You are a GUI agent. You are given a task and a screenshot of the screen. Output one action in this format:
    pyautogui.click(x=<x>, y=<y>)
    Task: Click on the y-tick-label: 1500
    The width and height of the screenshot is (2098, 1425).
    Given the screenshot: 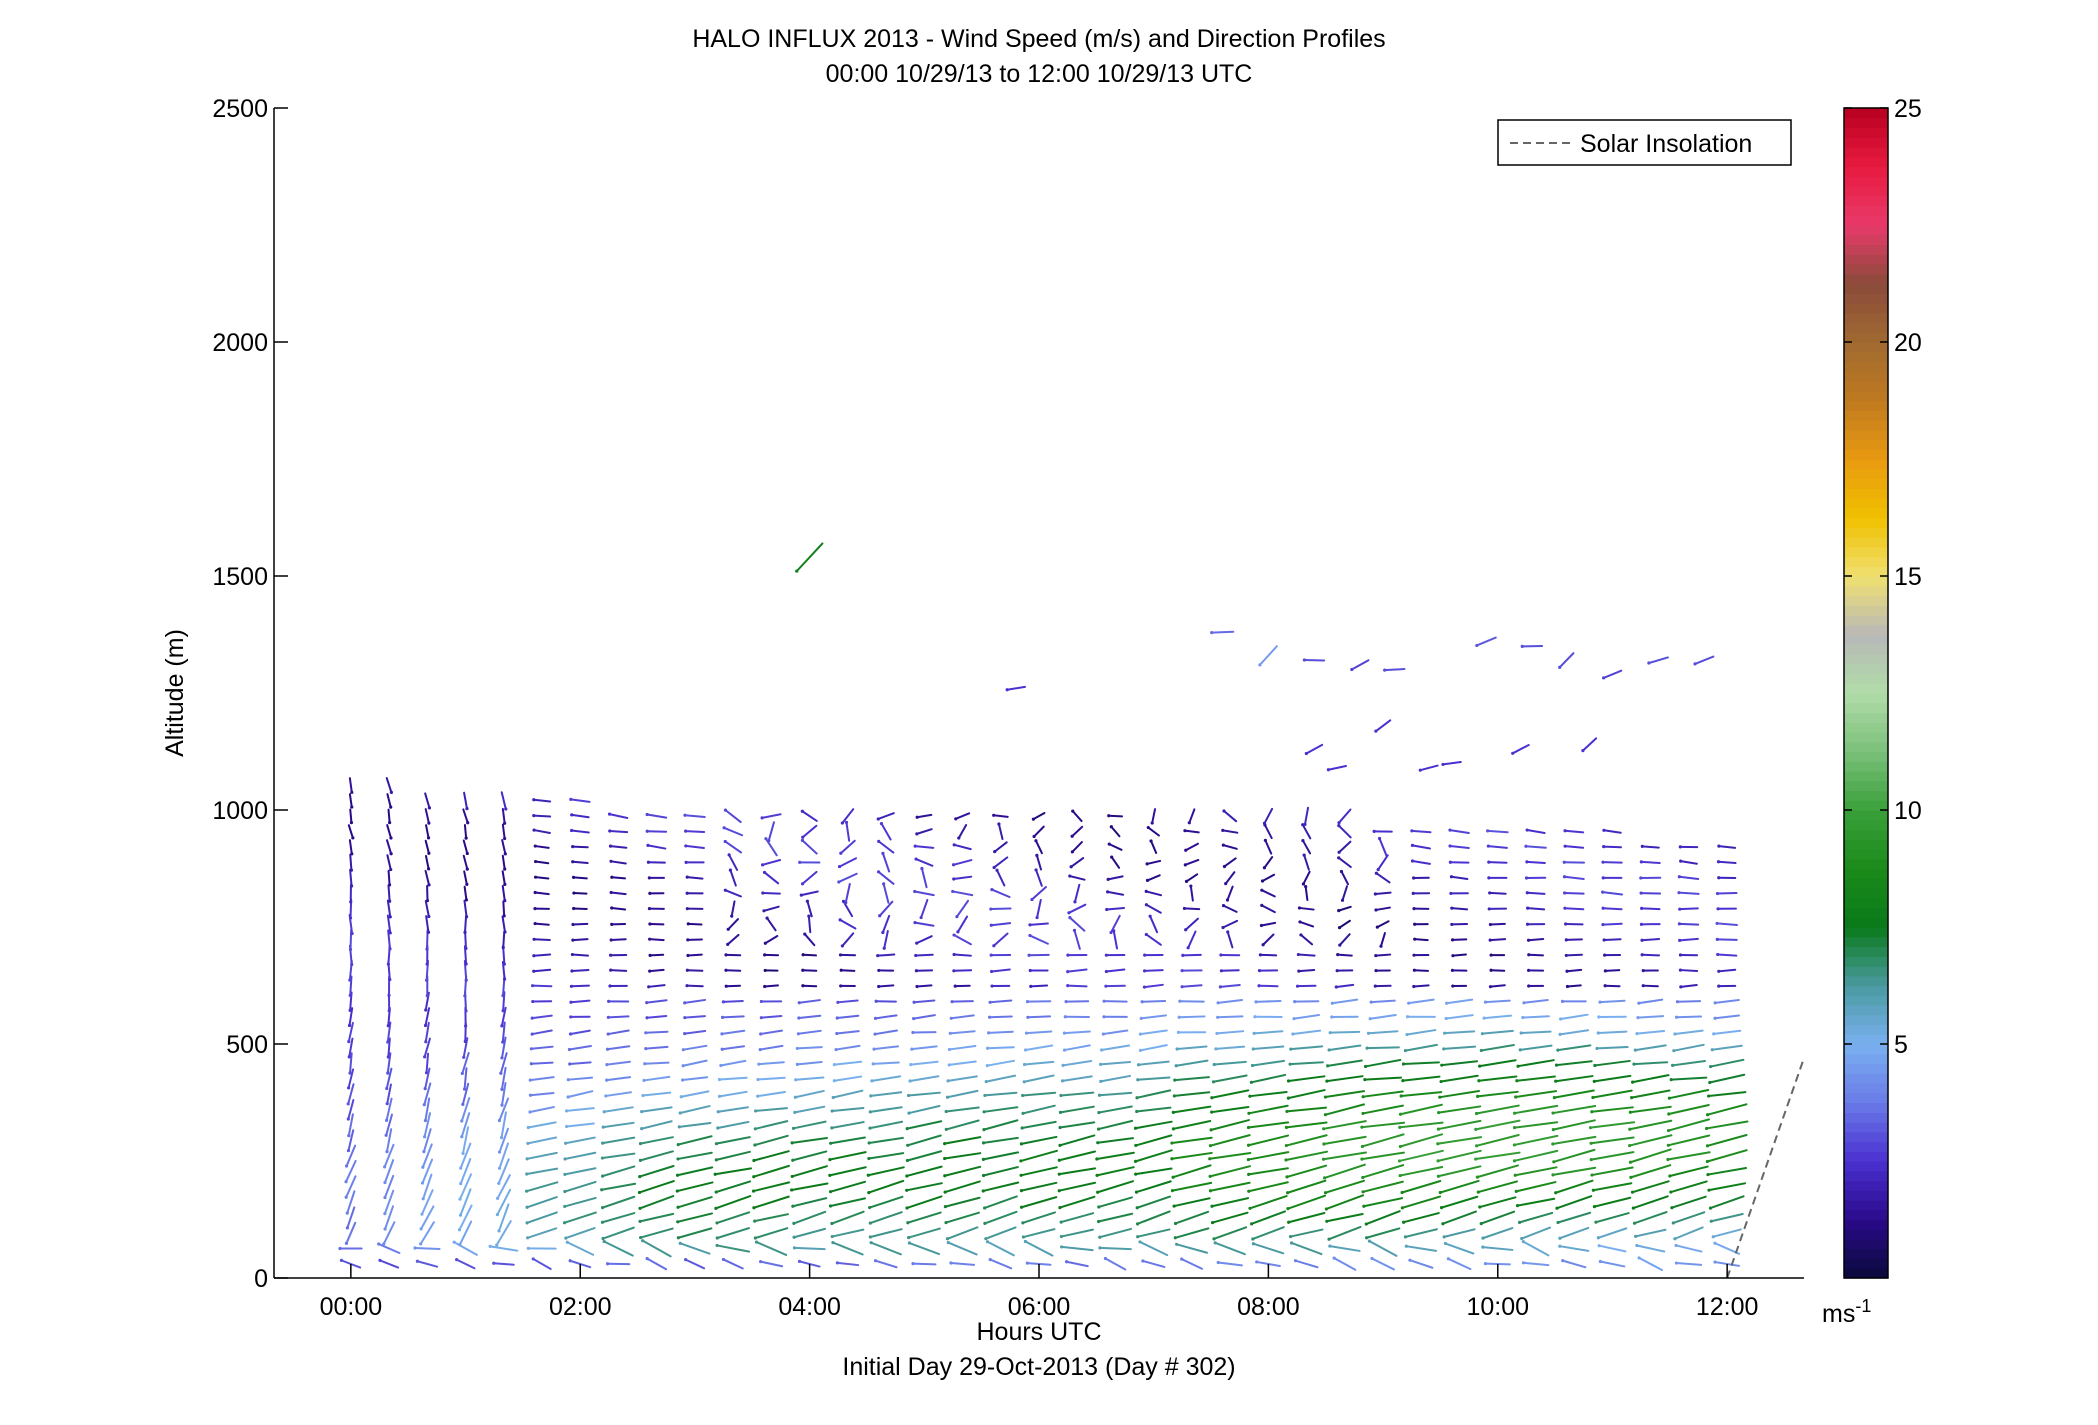 What is the action you would take?
    pyautogui.click(x=240, y=577)
    